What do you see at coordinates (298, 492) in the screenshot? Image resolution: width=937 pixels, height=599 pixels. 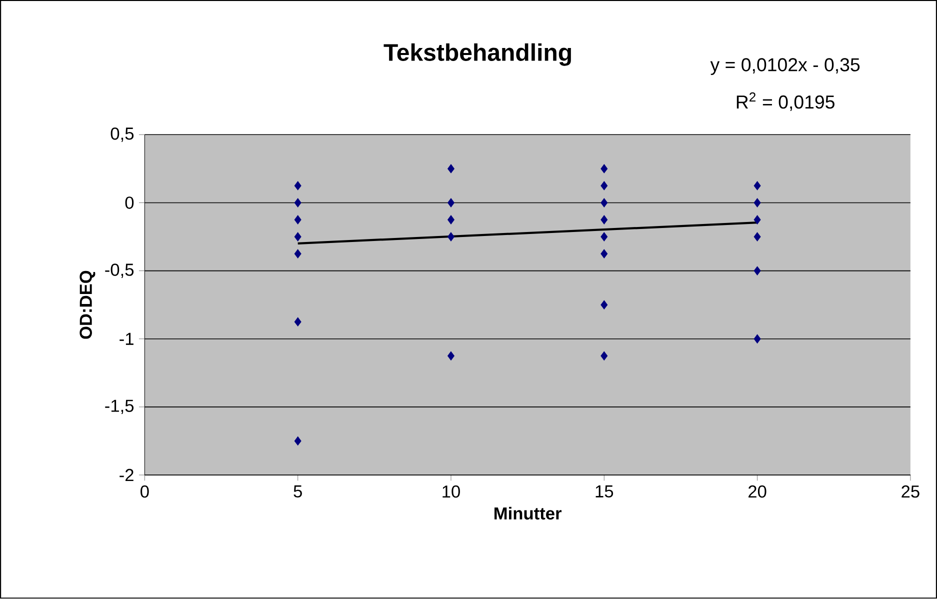 I see `x-tick-label: 5` at bounding box center [298, 492].